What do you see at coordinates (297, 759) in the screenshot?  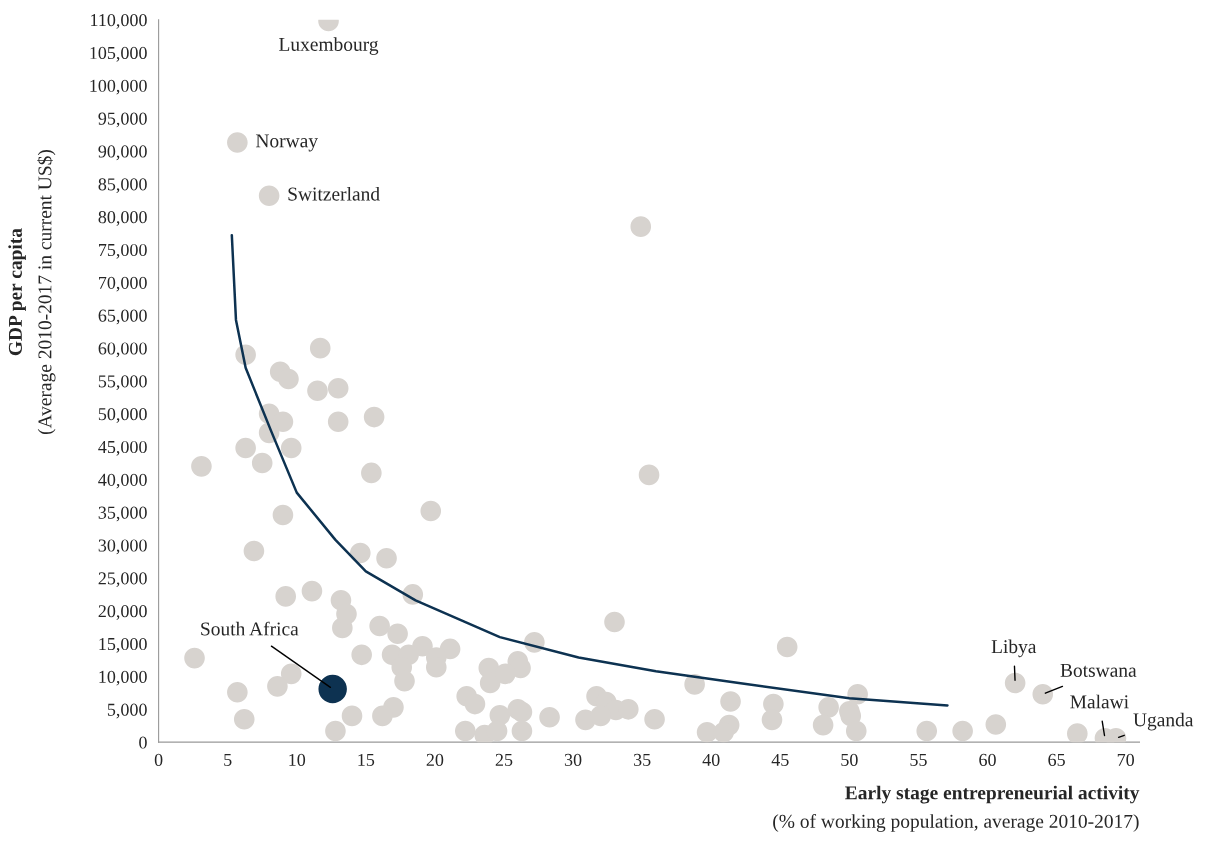 I see `x-tick-label: 10` at bounding box center [297, 759].